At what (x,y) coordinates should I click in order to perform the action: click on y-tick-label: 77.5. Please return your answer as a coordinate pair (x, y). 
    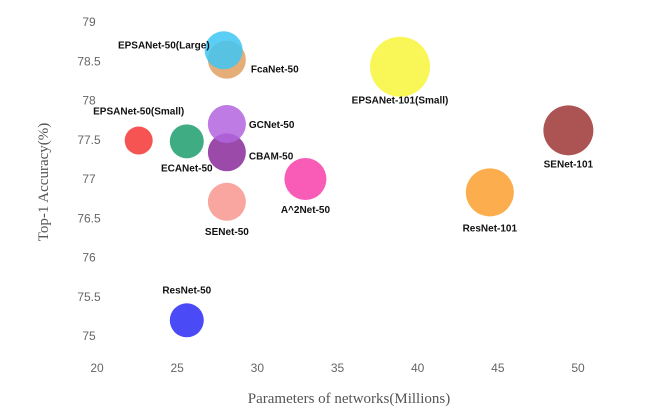
    Looking at the image, I should click on (89, 140).